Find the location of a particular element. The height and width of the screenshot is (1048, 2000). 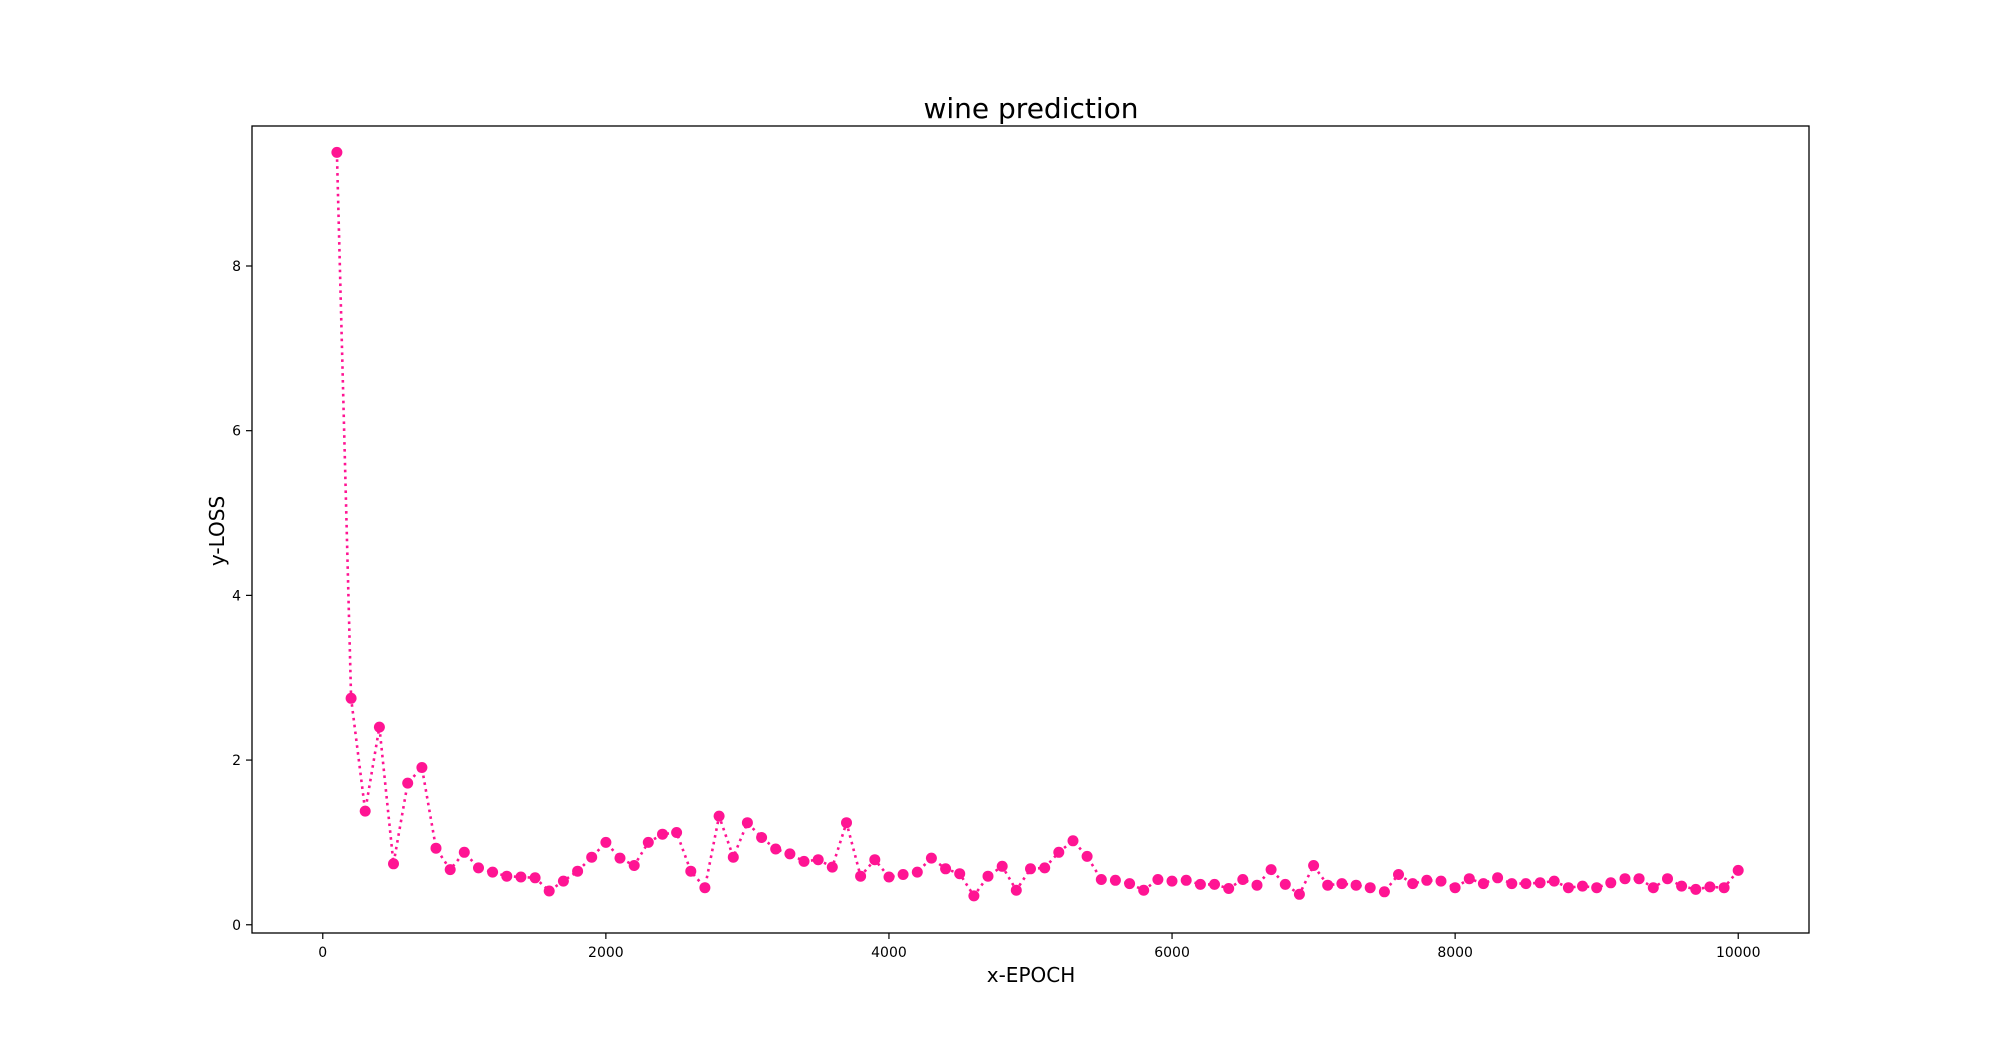

x-tick-label: 0 is located at coordinates (322, 953).